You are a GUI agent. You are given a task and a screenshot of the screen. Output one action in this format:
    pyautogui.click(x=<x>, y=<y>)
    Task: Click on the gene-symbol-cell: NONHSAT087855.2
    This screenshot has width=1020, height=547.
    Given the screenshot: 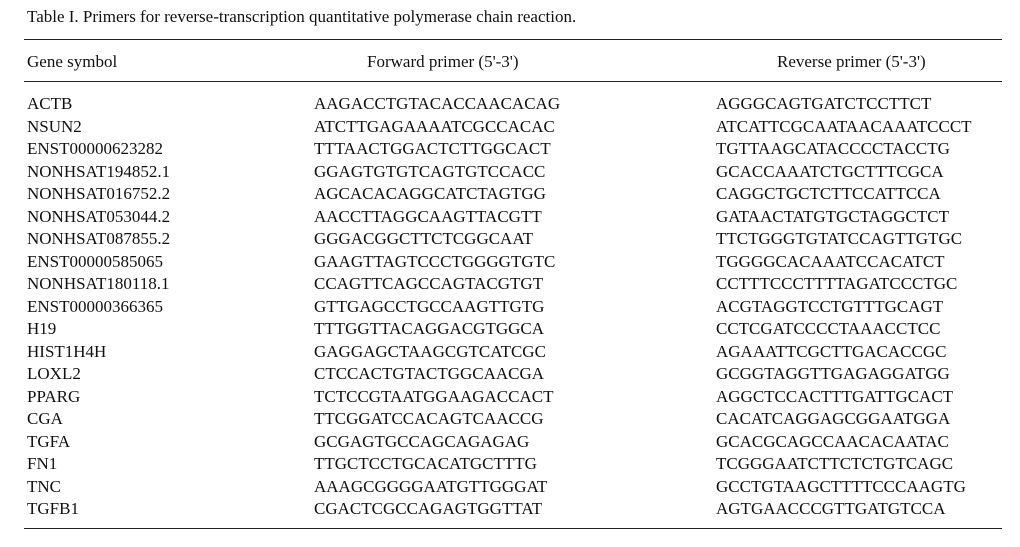 What is the action you would take?
    pyautogui.click(x=99, y=238)
    